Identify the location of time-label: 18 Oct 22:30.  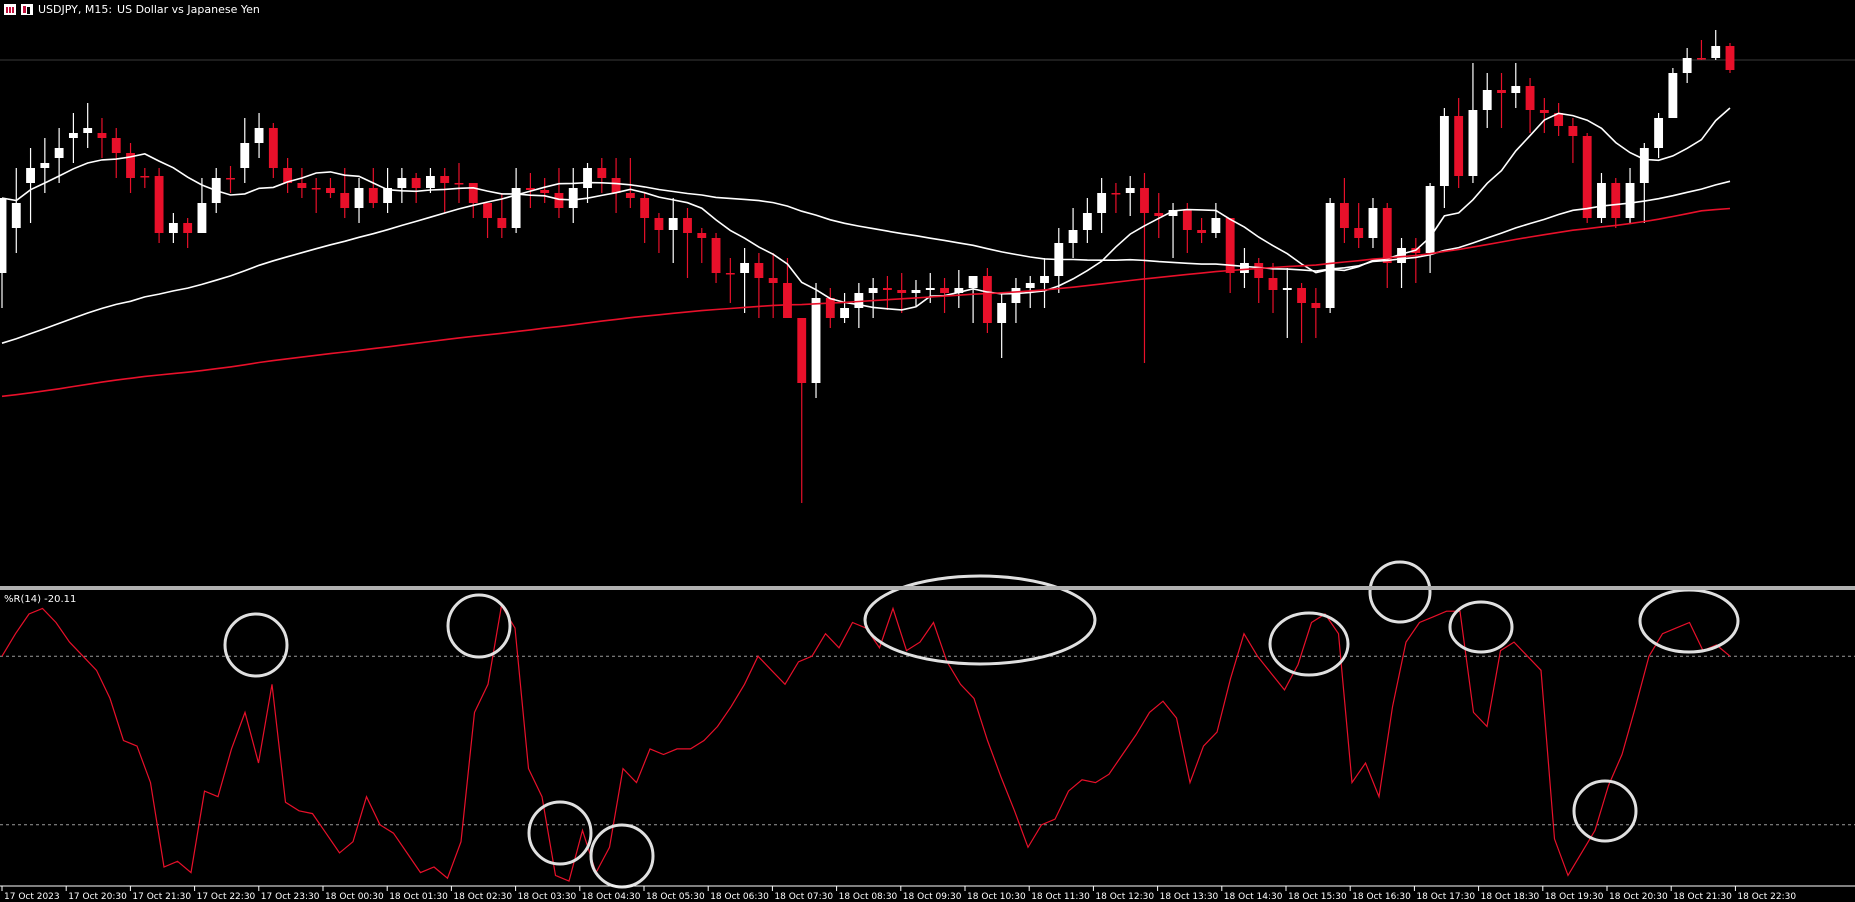
(1766, 897).